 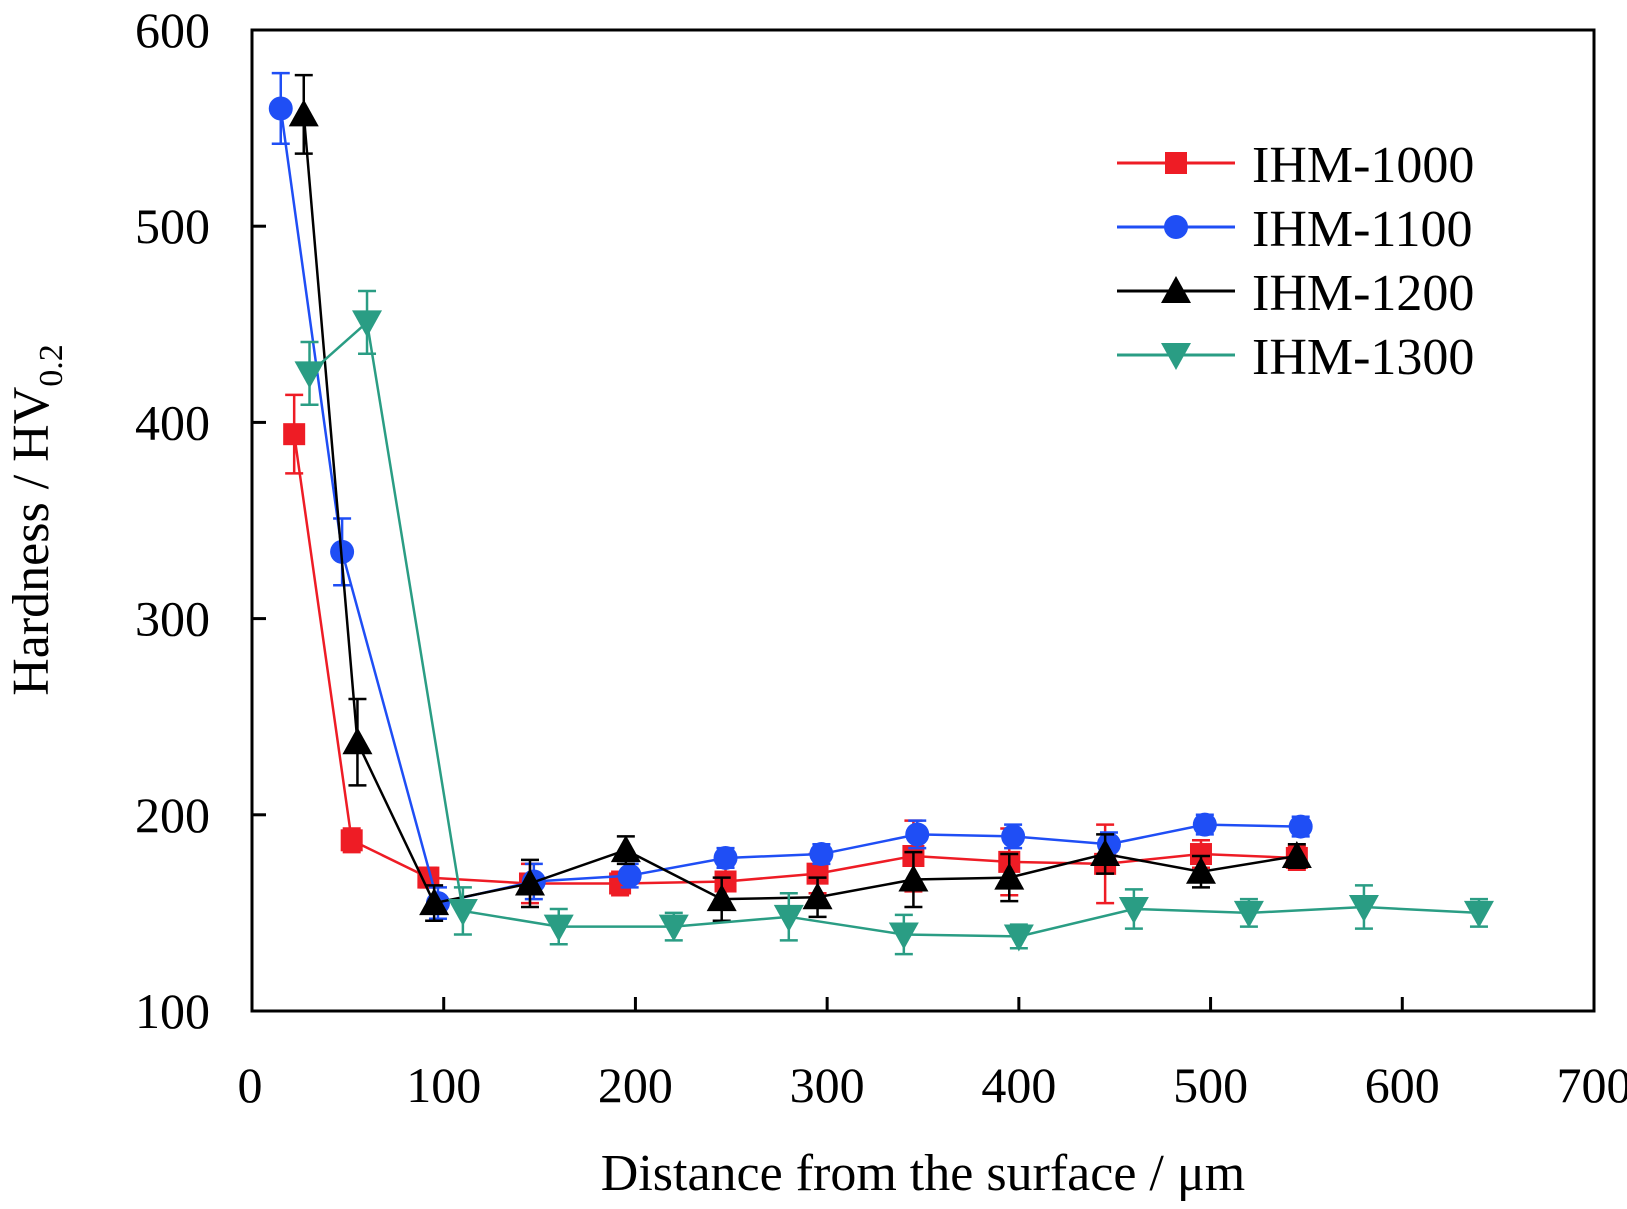 I want to click on y-axis-title-main: Hardness / HV, so click(x=31, y=541).